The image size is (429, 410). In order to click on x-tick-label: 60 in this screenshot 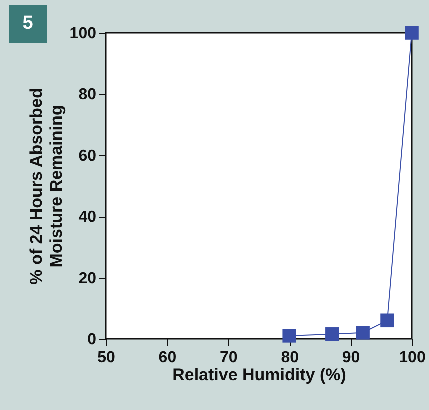, I will do `click(167, 358)`.